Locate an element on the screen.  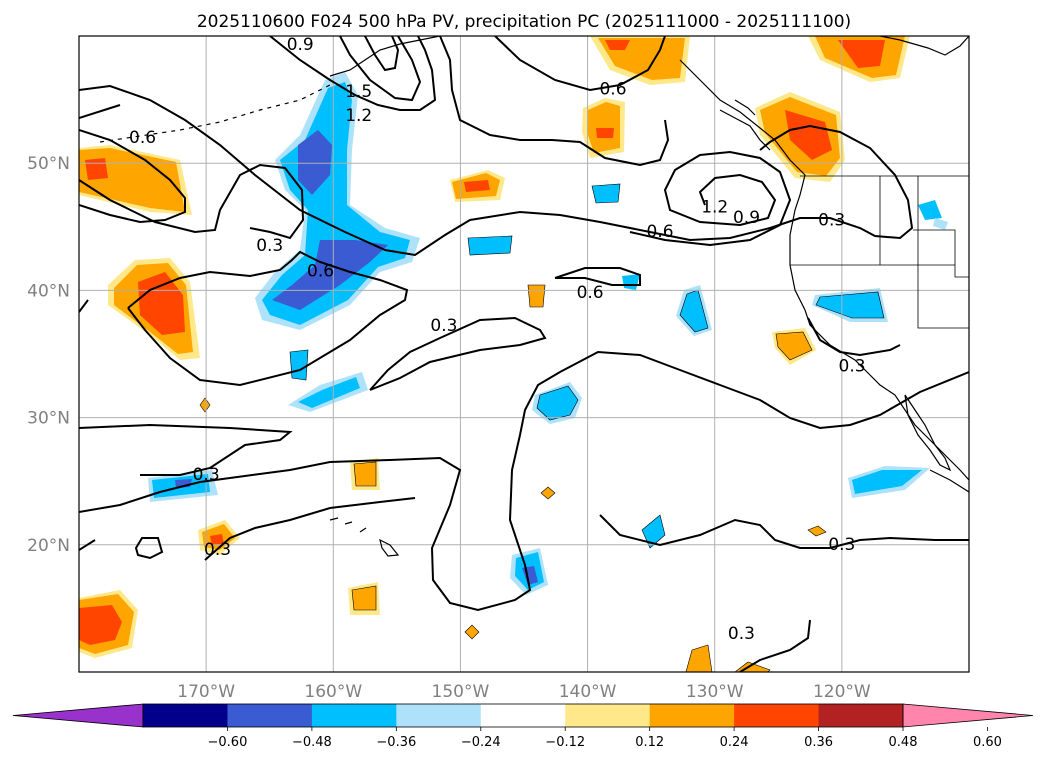
coast-bc-islands is located at coordinates (745, 125).